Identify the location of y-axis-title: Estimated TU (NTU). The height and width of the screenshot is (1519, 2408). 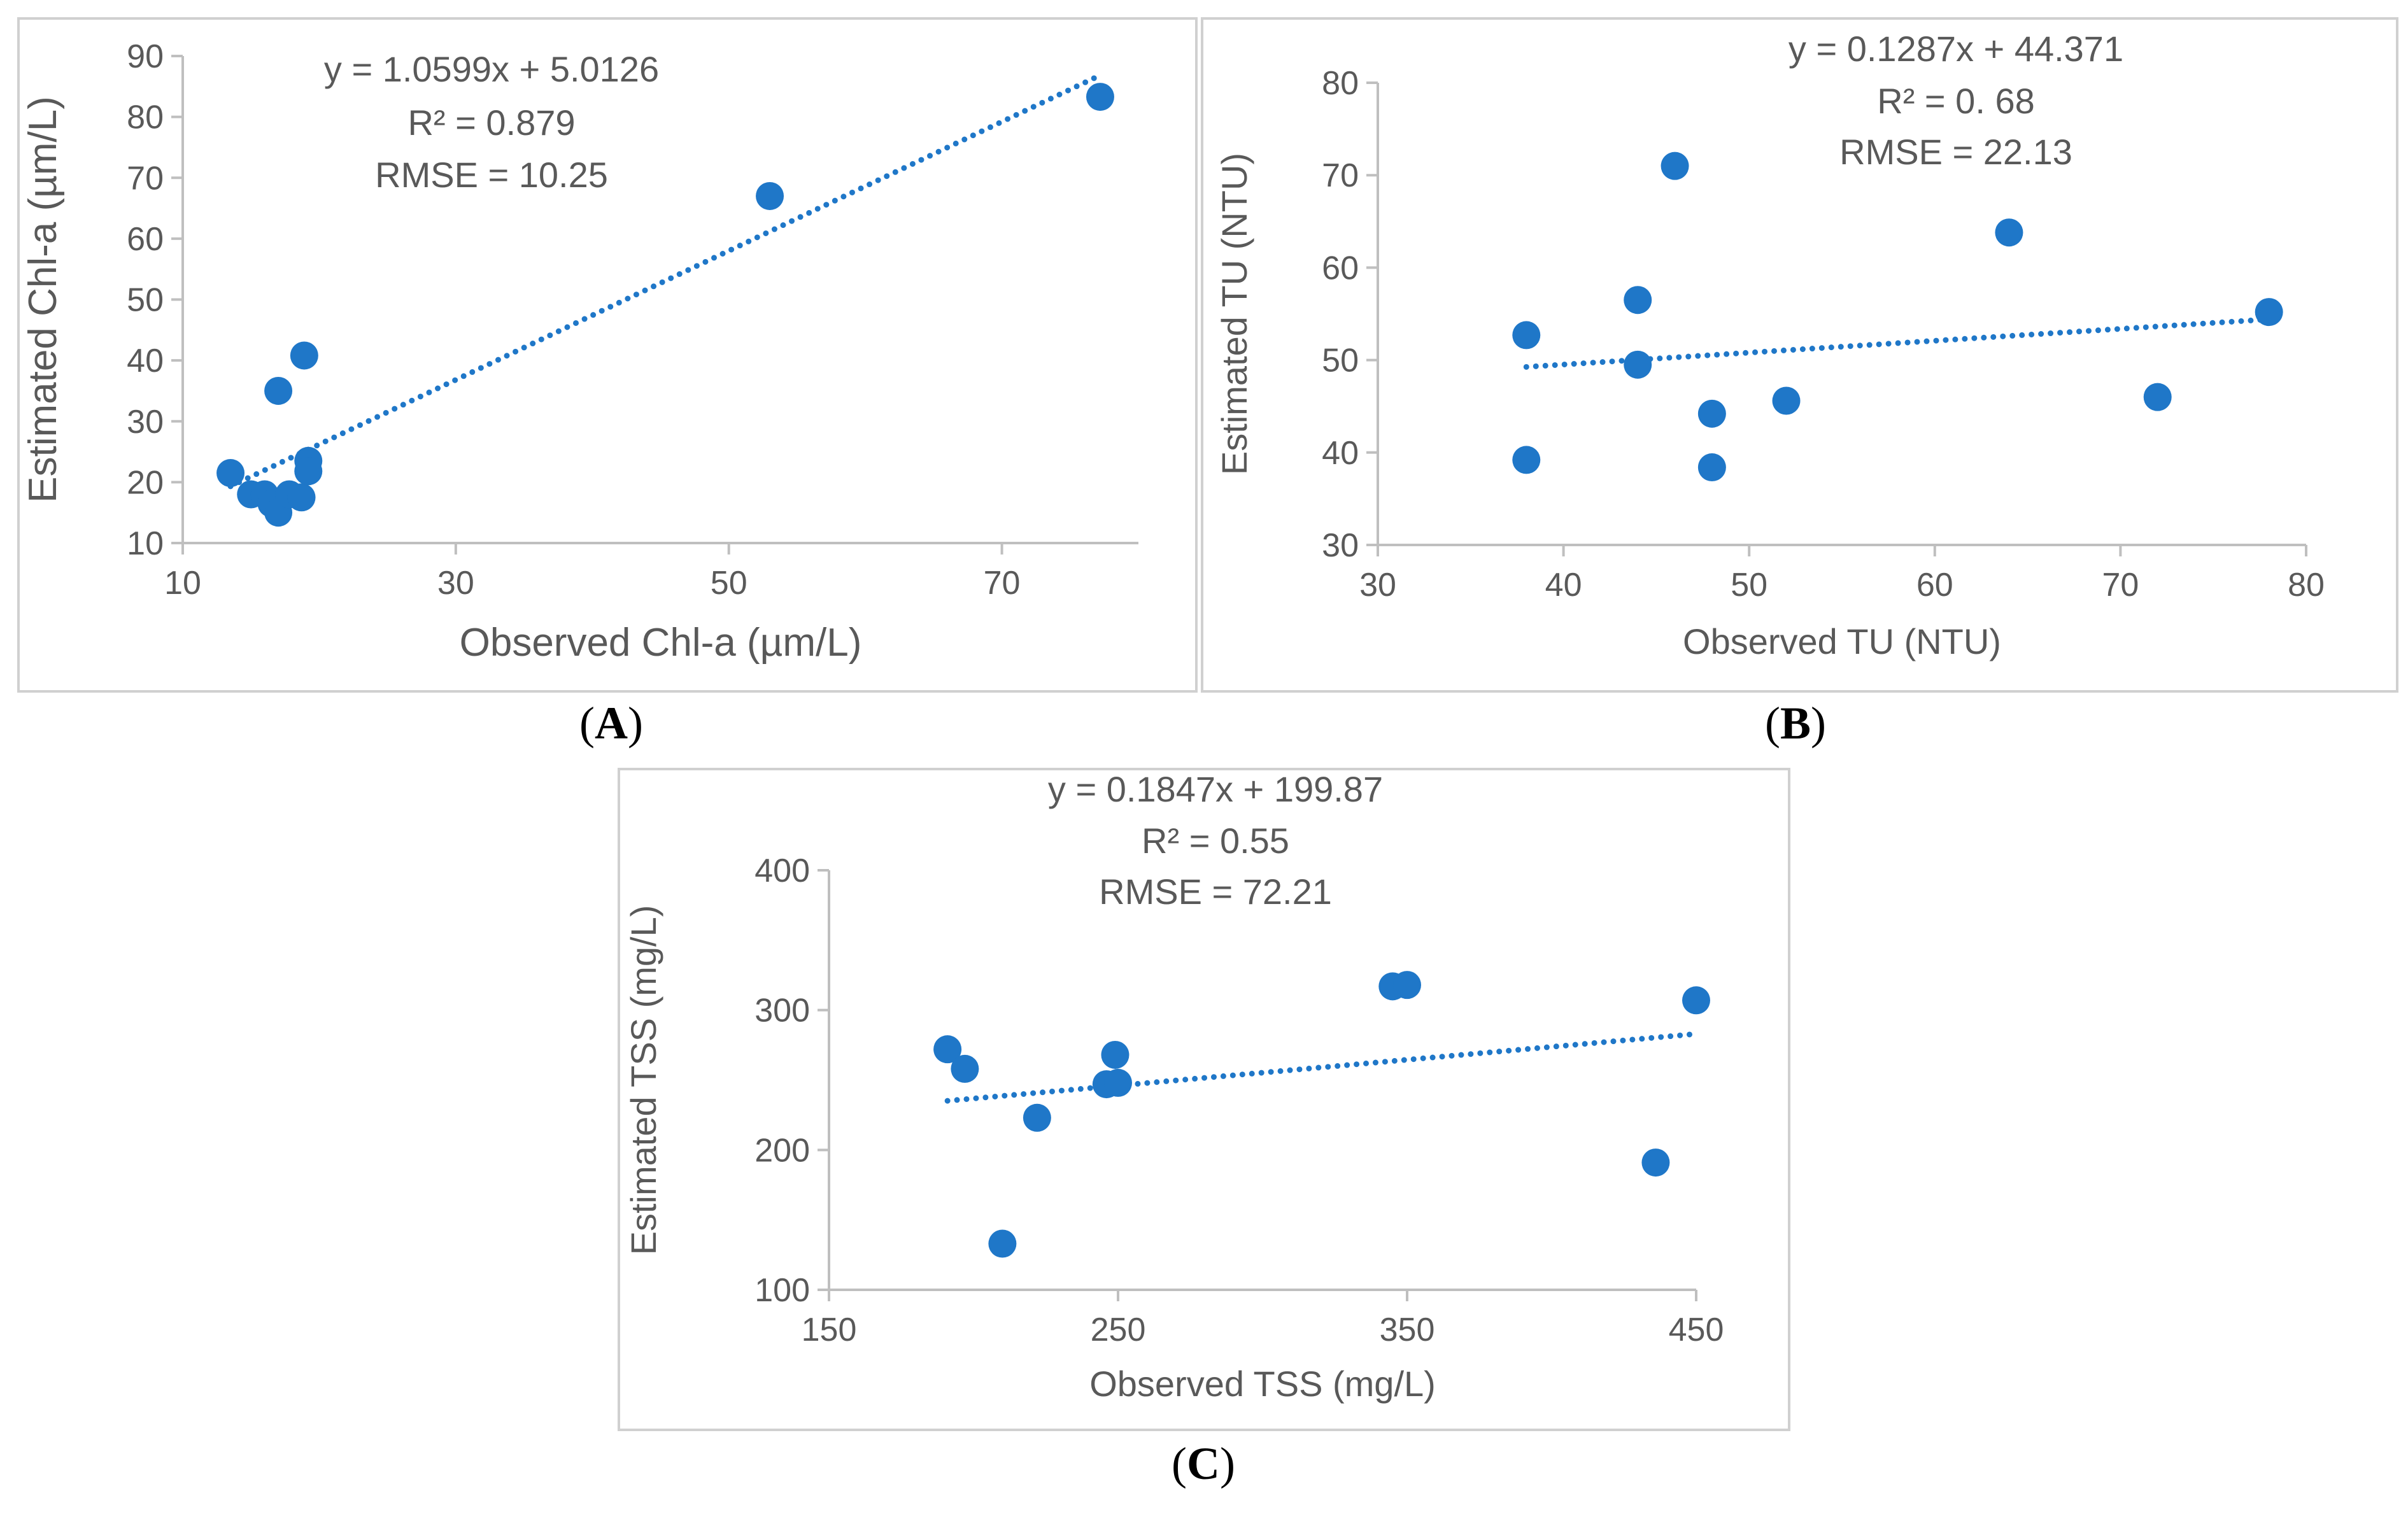
(1234, 314).